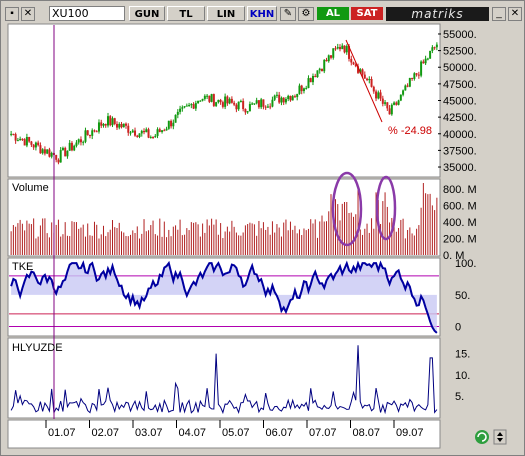 This screenshot has width=525, height=456. I want to click on khn-button: KHN, so click(262, 13).